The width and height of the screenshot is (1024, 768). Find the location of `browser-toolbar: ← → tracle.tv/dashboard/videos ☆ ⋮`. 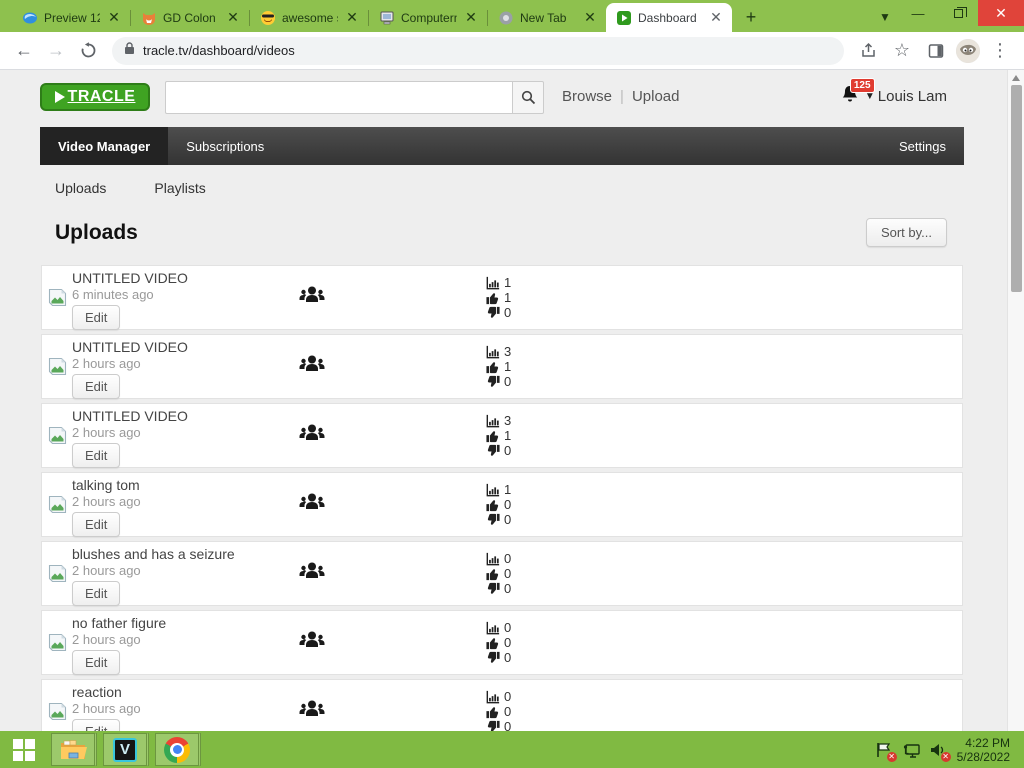

browser-toolbar: ← → tracle.tv/dashboard/videos ☆ ⋮ is located at coordinates (512, 51).